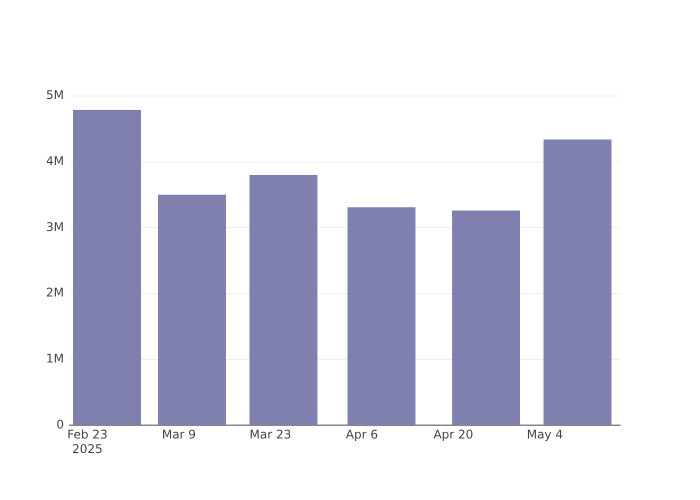 The width and height of the screenshot is (700, 500). Describe the element at coordinates (55, 293) in the screenshot. I see `y-tick-label: 2M` at that location.